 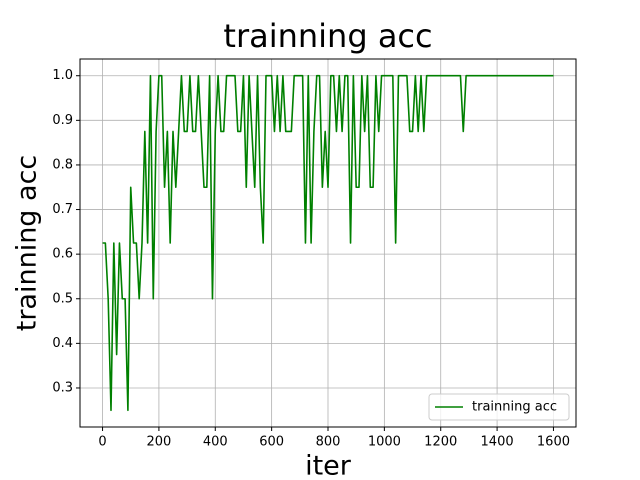 I want to click on x-tick-label: 800, so click(x=328, y=442).